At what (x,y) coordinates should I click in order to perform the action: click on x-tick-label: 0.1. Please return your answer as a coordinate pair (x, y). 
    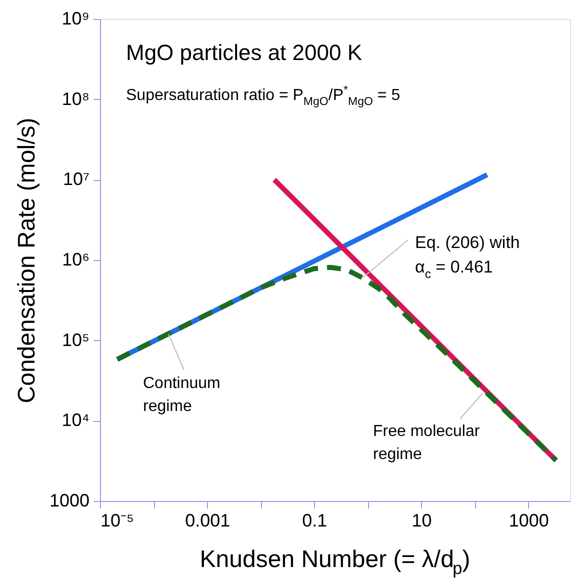
    Looking at the image, I should click on (315, 520).